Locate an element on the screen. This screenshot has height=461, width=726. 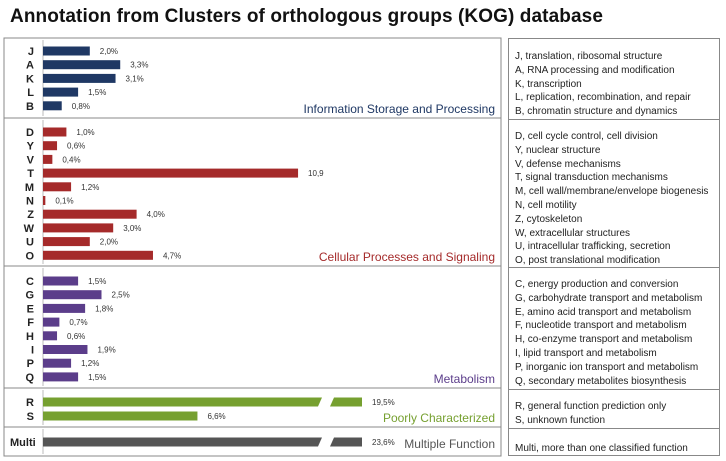
legend-entry: Q, secondary metabolites biosynthesis is located at coordinates (601, 381).